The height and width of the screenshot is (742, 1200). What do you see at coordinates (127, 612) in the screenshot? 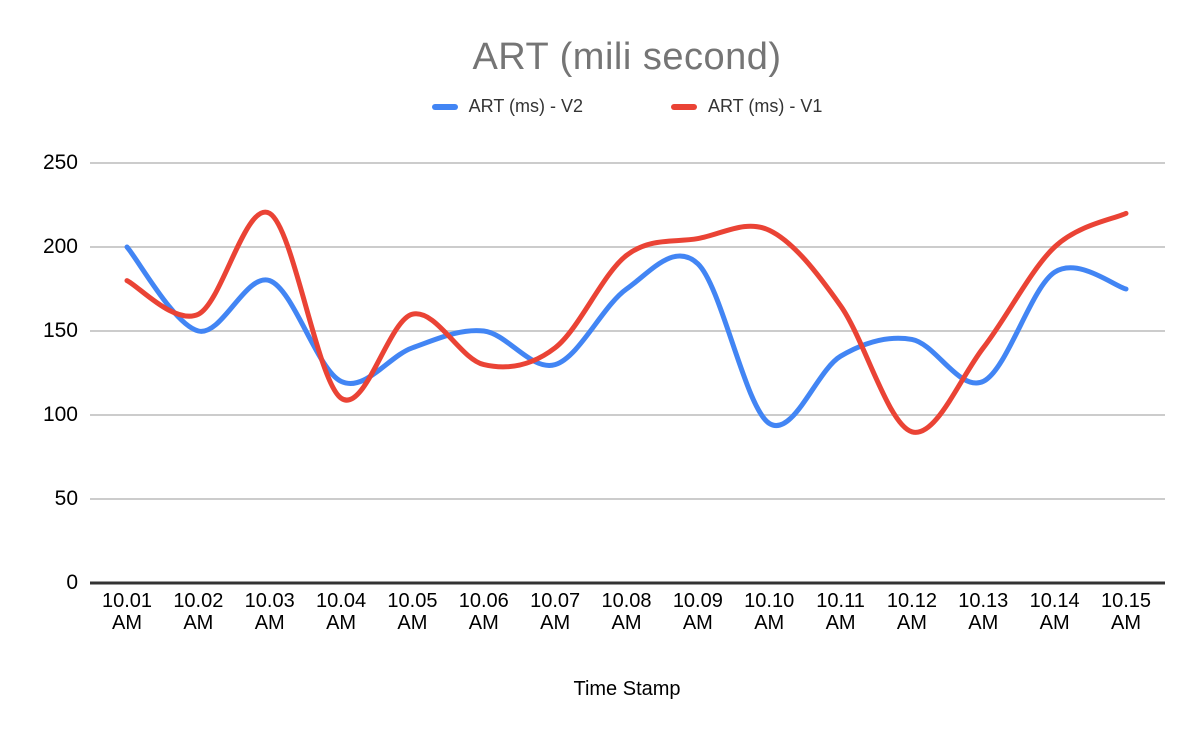
I see `x-tick-label: 10.01 AM` at bounding box center [127, 612].